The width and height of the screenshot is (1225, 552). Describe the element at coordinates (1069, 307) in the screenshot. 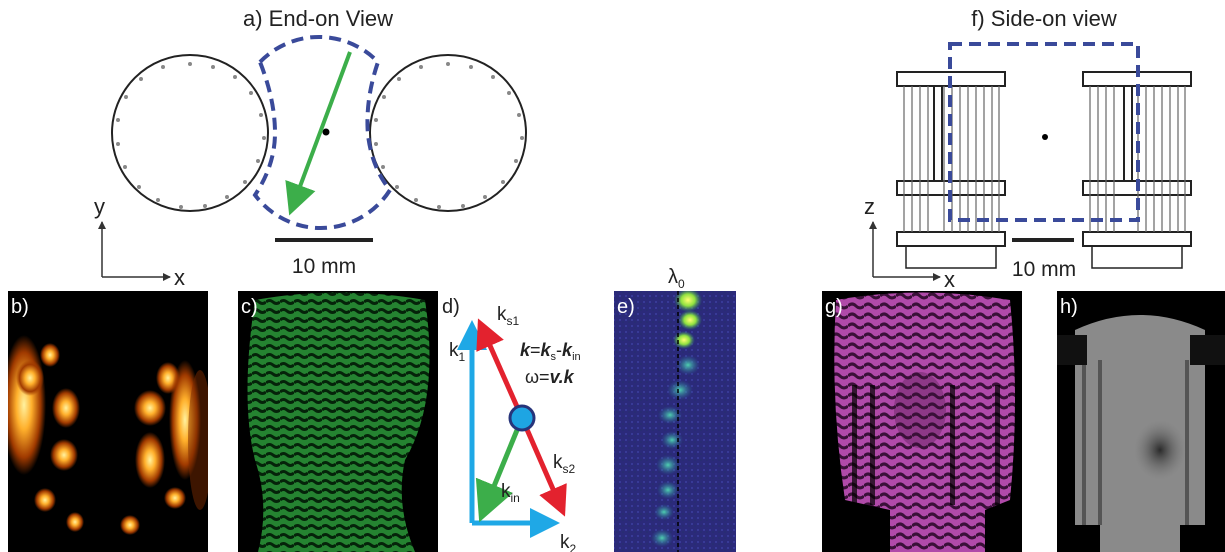

I see `panel-h-label: h)` at that location.